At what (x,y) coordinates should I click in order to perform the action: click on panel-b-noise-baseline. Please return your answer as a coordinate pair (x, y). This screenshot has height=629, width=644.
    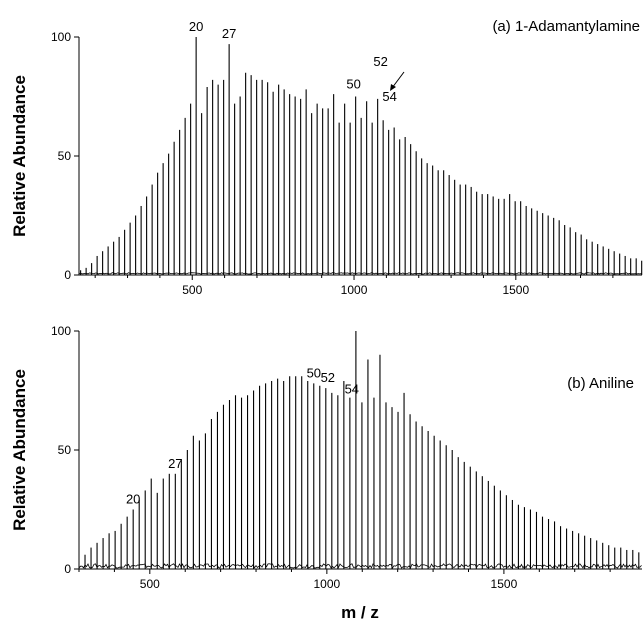
    Looking at the image, I should click on (360, 566).